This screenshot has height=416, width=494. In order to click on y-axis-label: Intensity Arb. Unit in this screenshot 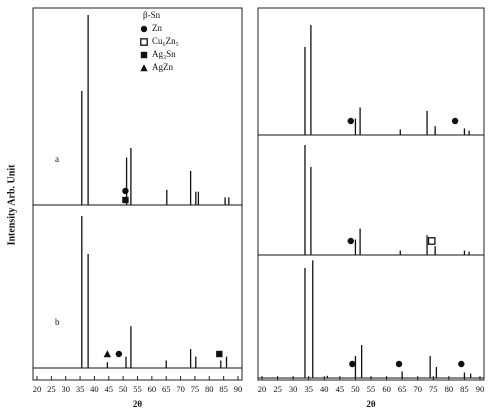, I will do `click(11, 205)`.